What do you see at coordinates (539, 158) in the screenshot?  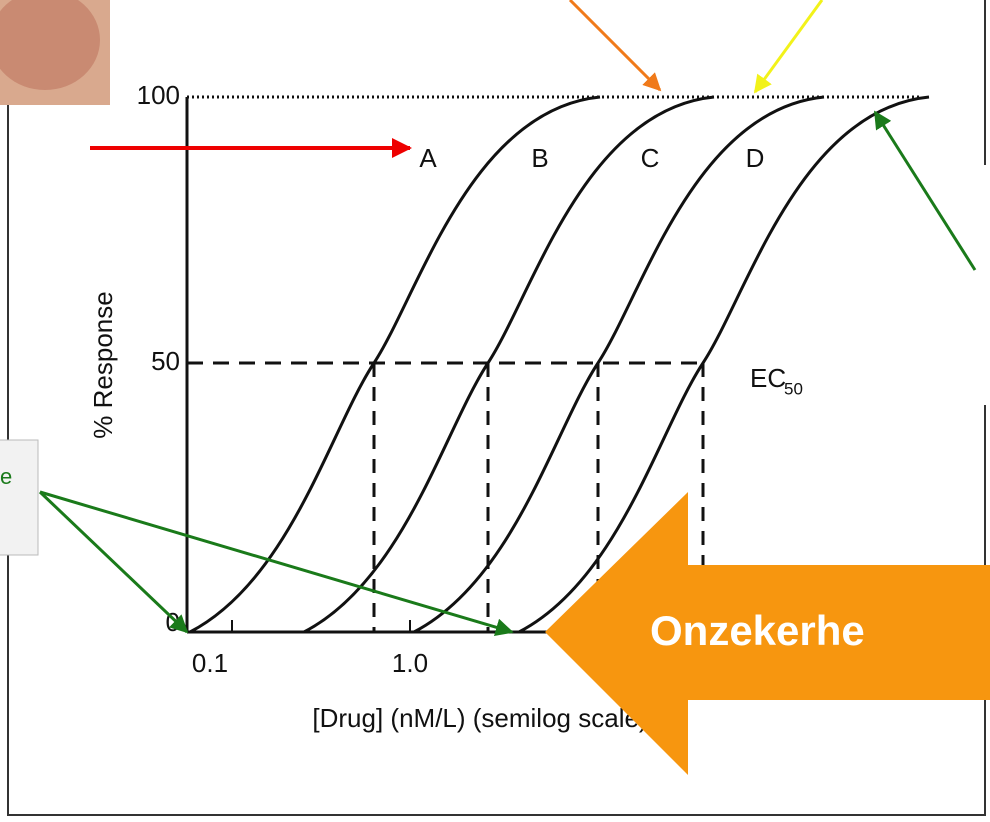 I see `curve-label: B` at bounding box center [539, 158].